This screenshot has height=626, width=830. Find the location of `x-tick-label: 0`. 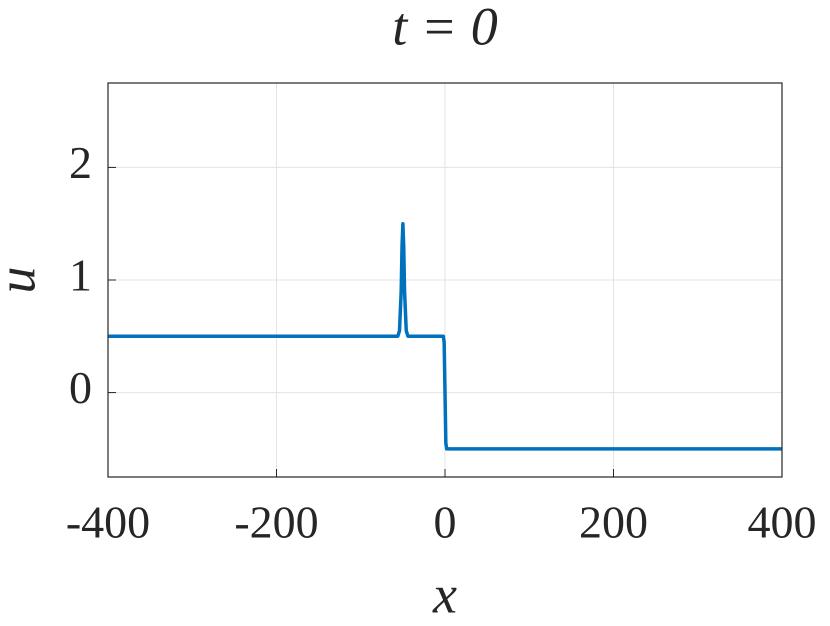

x-tick-label: 0 is located at coordinates (445, 522).